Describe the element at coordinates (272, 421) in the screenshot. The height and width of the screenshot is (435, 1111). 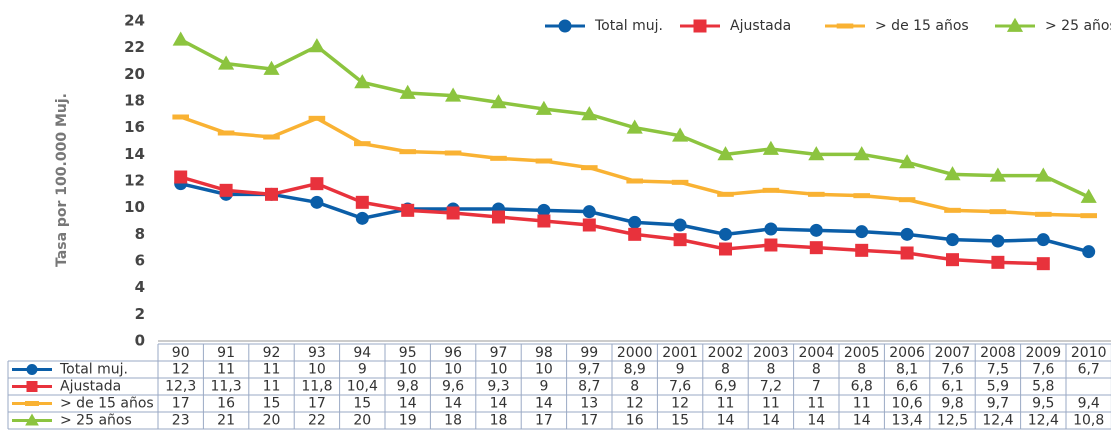
I see `table-cell: 20` at that location.